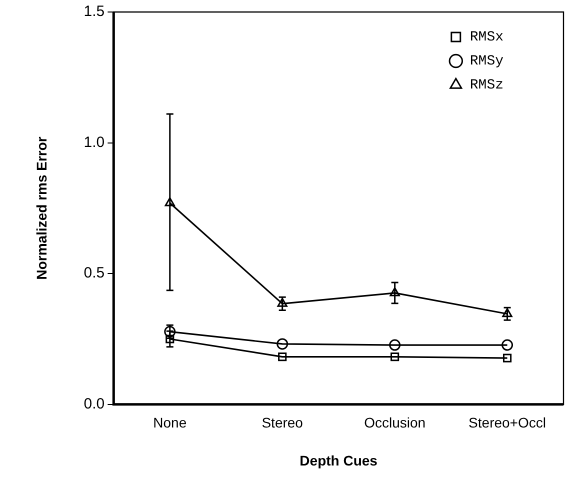 The width and height of the screenshot is (570, 484). Describe the element at coordinates (94, 273) in the screenshot. I see `y-tick-label: 0.5` at that location.